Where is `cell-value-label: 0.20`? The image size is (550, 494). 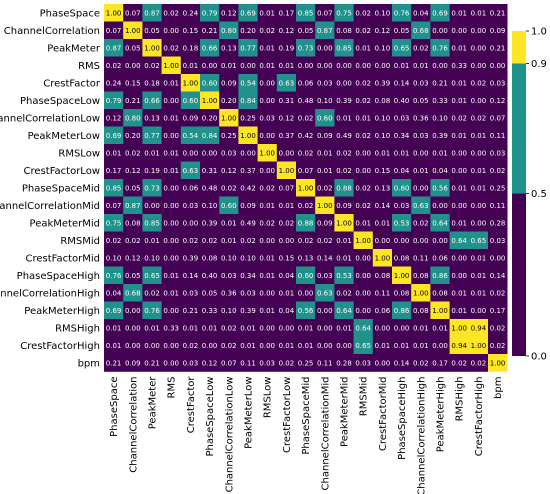
cell-value-label: 0.20 is located at coordinates (210, 118).